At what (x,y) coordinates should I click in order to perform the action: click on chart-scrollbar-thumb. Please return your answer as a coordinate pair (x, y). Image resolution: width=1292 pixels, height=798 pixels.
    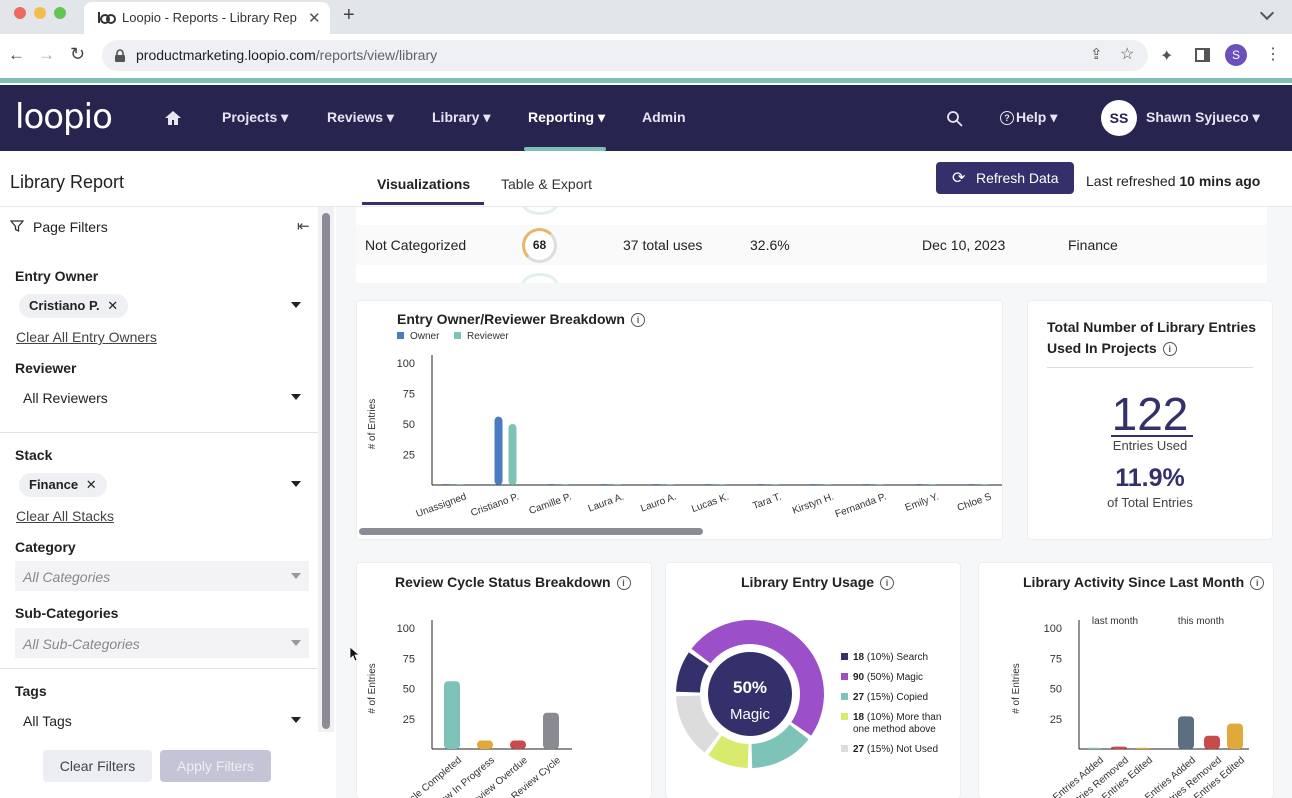
    Looking at the image, I should click on (531, 531).